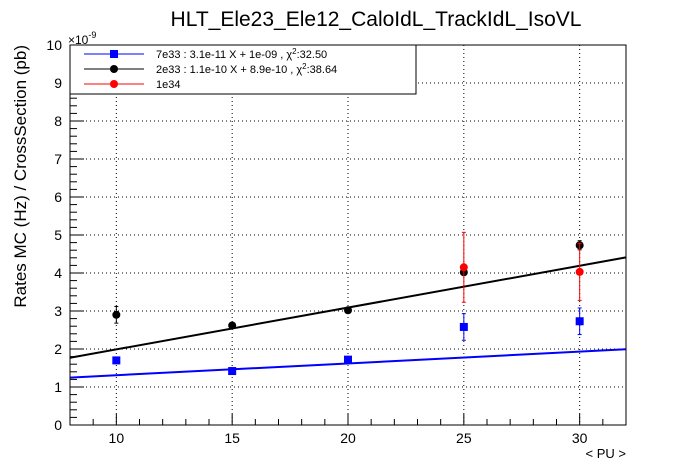 This screenshot has width=696, height=472. Describe the element at coordinates (348, 438) in the screenshot. I see `x-tick-label: 20` at that location.